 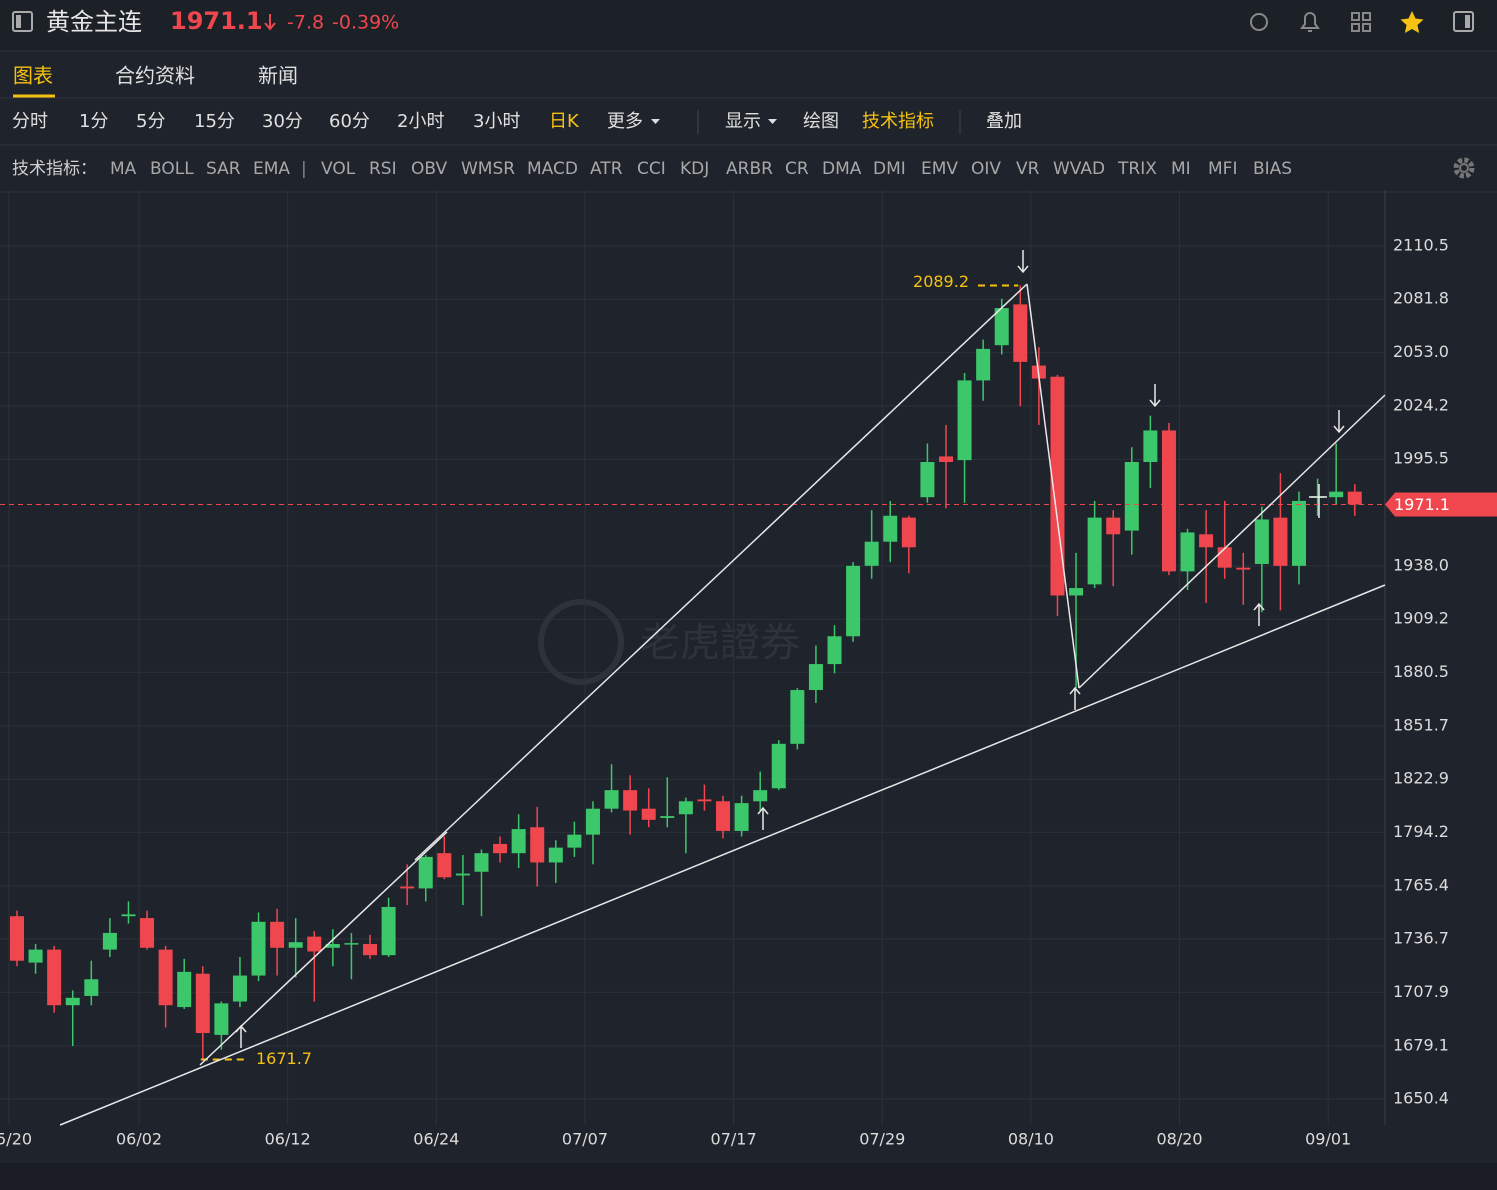 I want to click on y-tick-label: 1736.7, so click(x=1421, y=938).